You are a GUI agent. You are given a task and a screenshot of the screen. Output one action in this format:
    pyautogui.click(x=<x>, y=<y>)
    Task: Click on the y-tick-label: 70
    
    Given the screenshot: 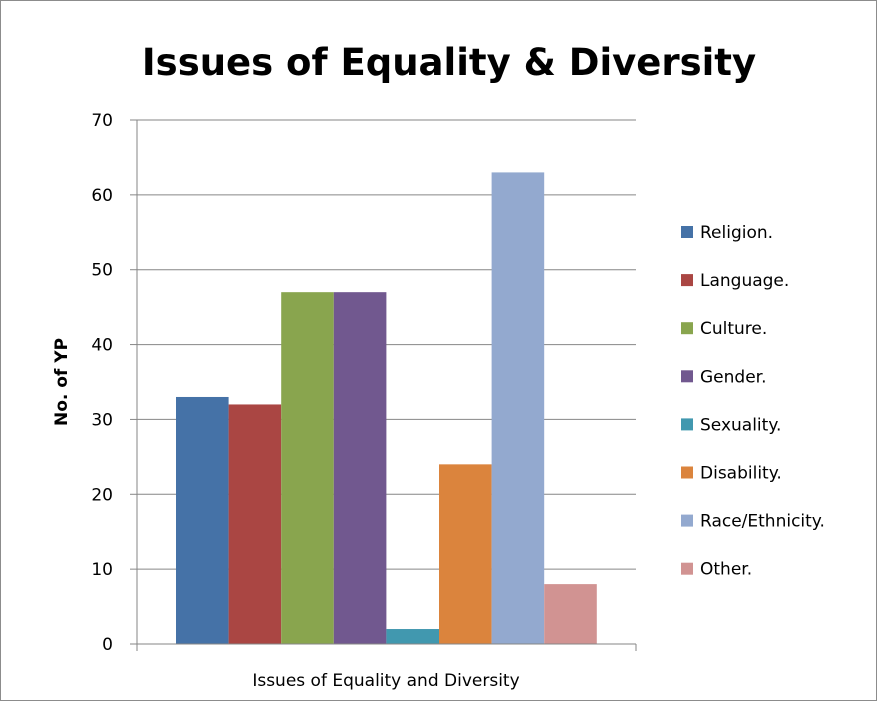 What is the action you would take?
    pyautogui.click(x=102, y=121)
    